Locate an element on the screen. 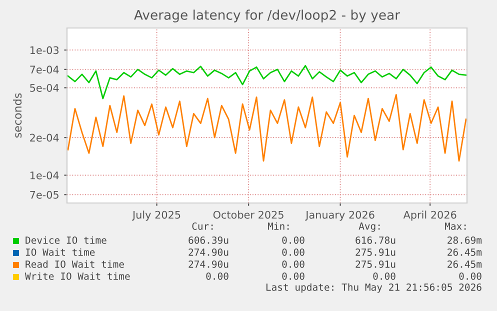  legend-label: Write IO Wait time is located at coordinates (77, 276).